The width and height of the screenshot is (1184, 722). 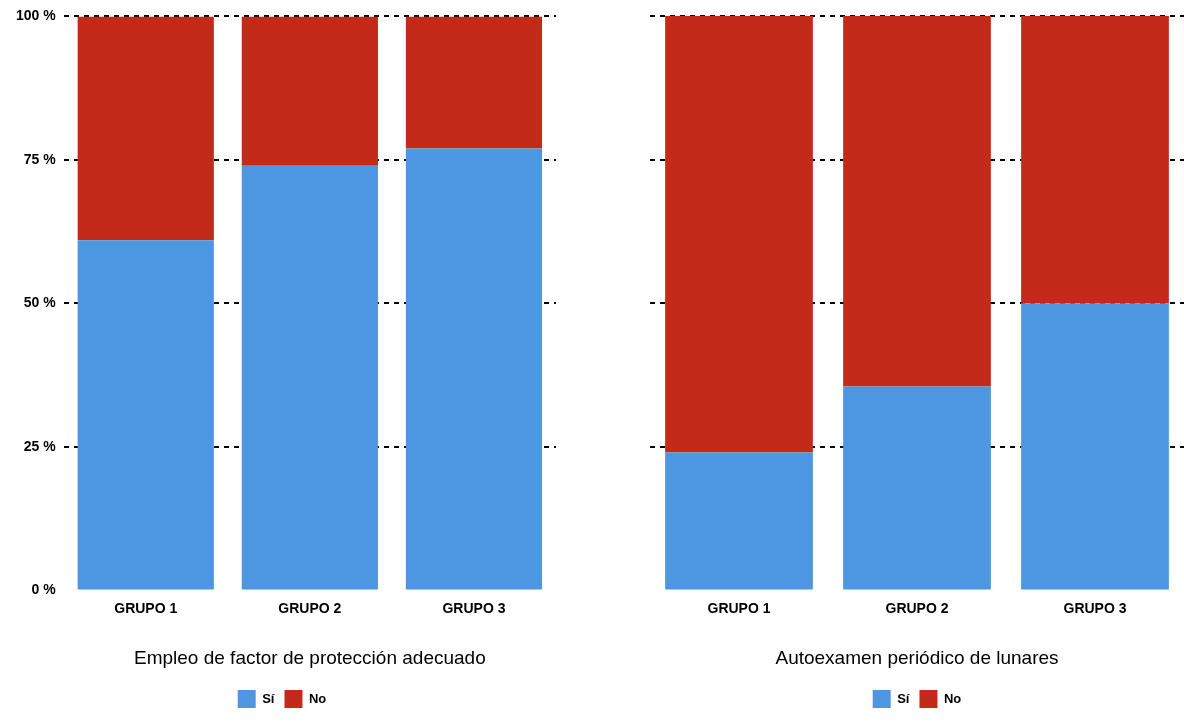 I want to click on y-tick-label: 0 %, so click(x=44, y=589).